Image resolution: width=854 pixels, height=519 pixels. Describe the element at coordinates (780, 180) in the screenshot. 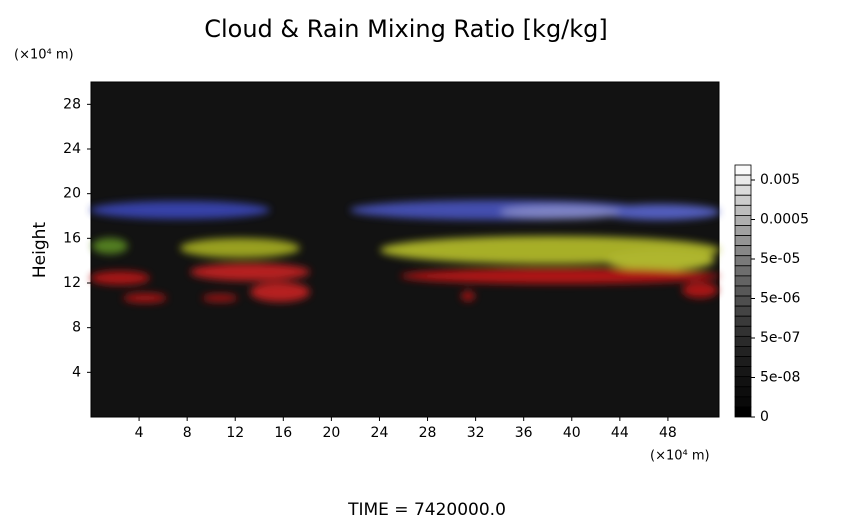

I see `colorbar-label: 0.005` at that location.